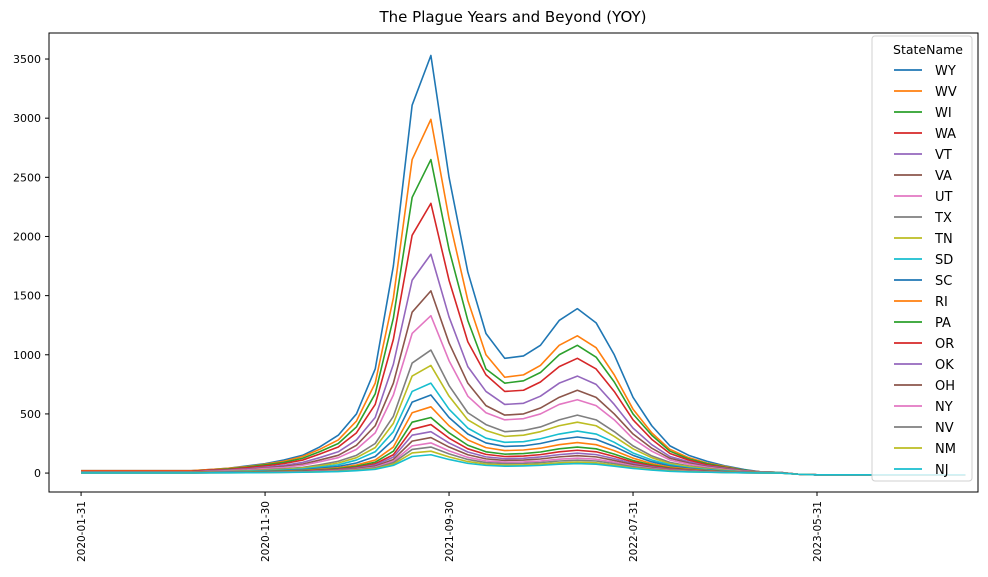 The width and height of the screenshot is (988, 577). Describe the element at coordinates (31, 266) in the screenshot. I see `y-axis: 0 500 1000 1500 2000 2500 3000 3500` at that location.